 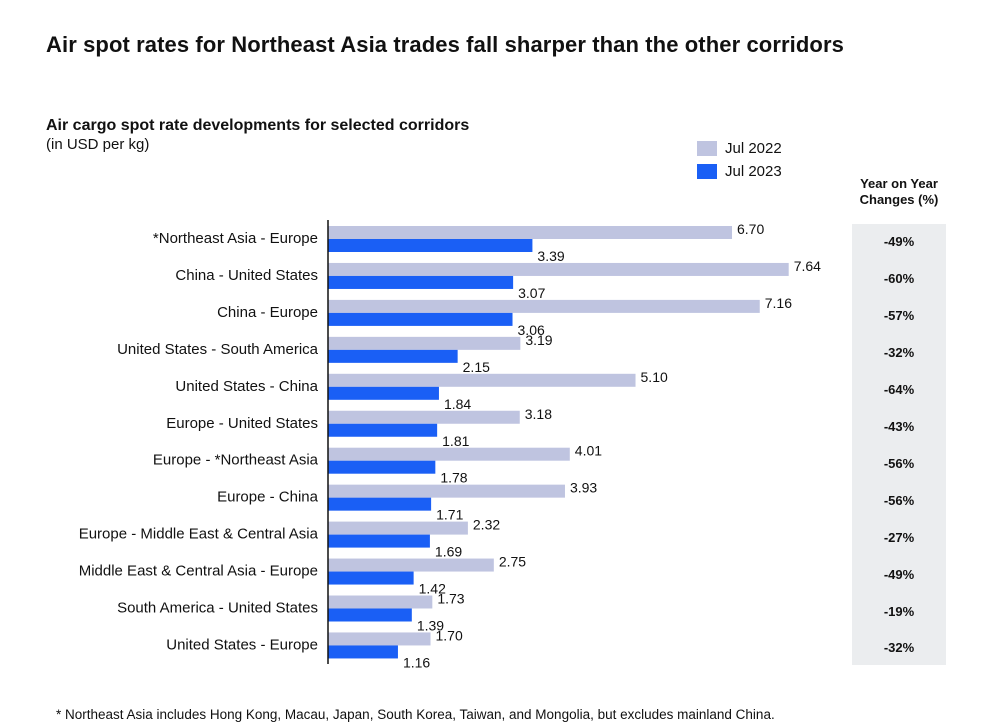 What do you see at coordinates (448, 552) in the screenshot?
I see `value-label-jul-2023: 1.69` at bounding box center [448, 552].